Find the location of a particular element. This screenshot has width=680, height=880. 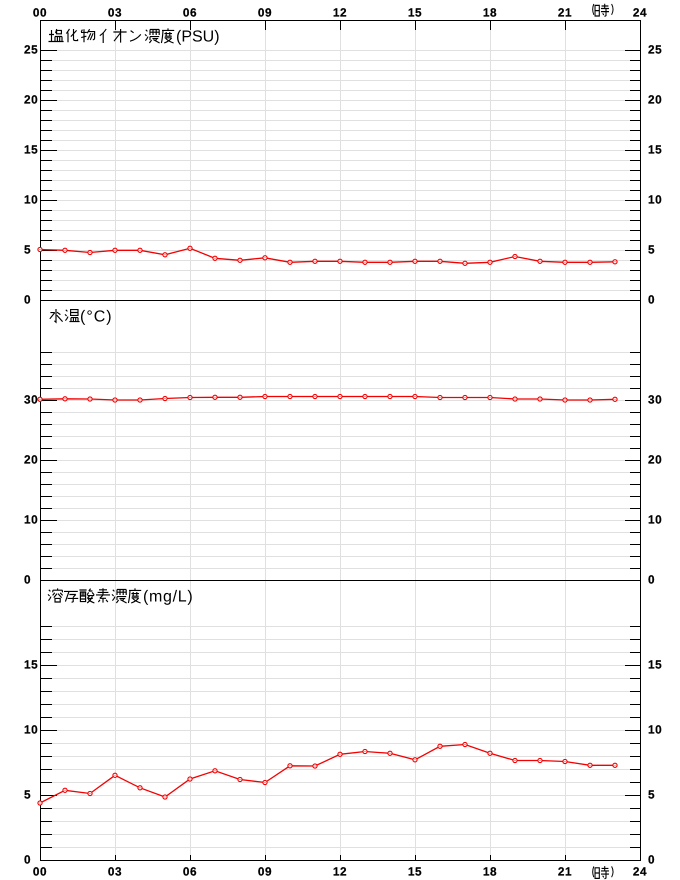

svg-text: (°C) is located at coordinates (96, 317).